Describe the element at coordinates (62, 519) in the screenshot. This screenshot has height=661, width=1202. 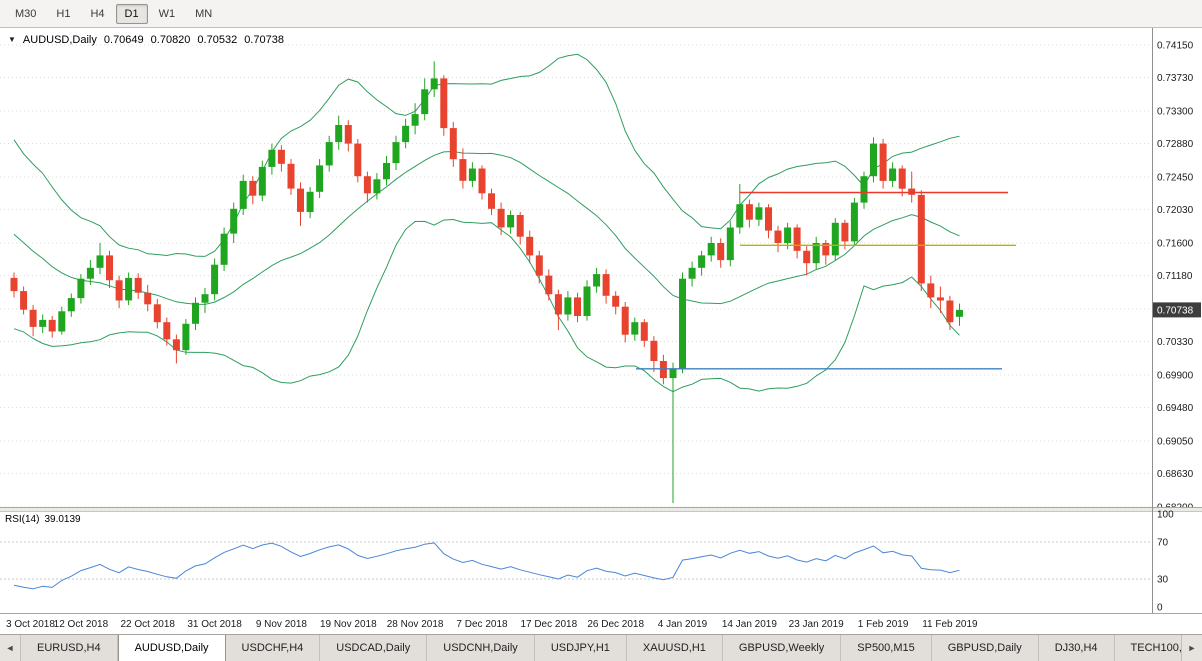
I see `rsi-indicator-value: 39.0139` at that location.